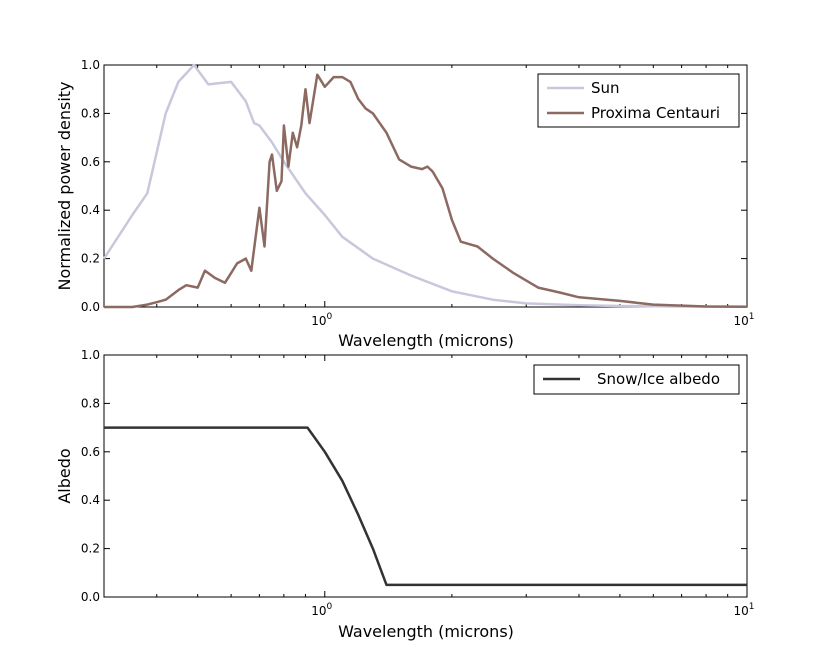 The height and width of the screenshot is (664, 830). I want to click on bottom-legend: Snow/Ice albedo, so click(636, 379).